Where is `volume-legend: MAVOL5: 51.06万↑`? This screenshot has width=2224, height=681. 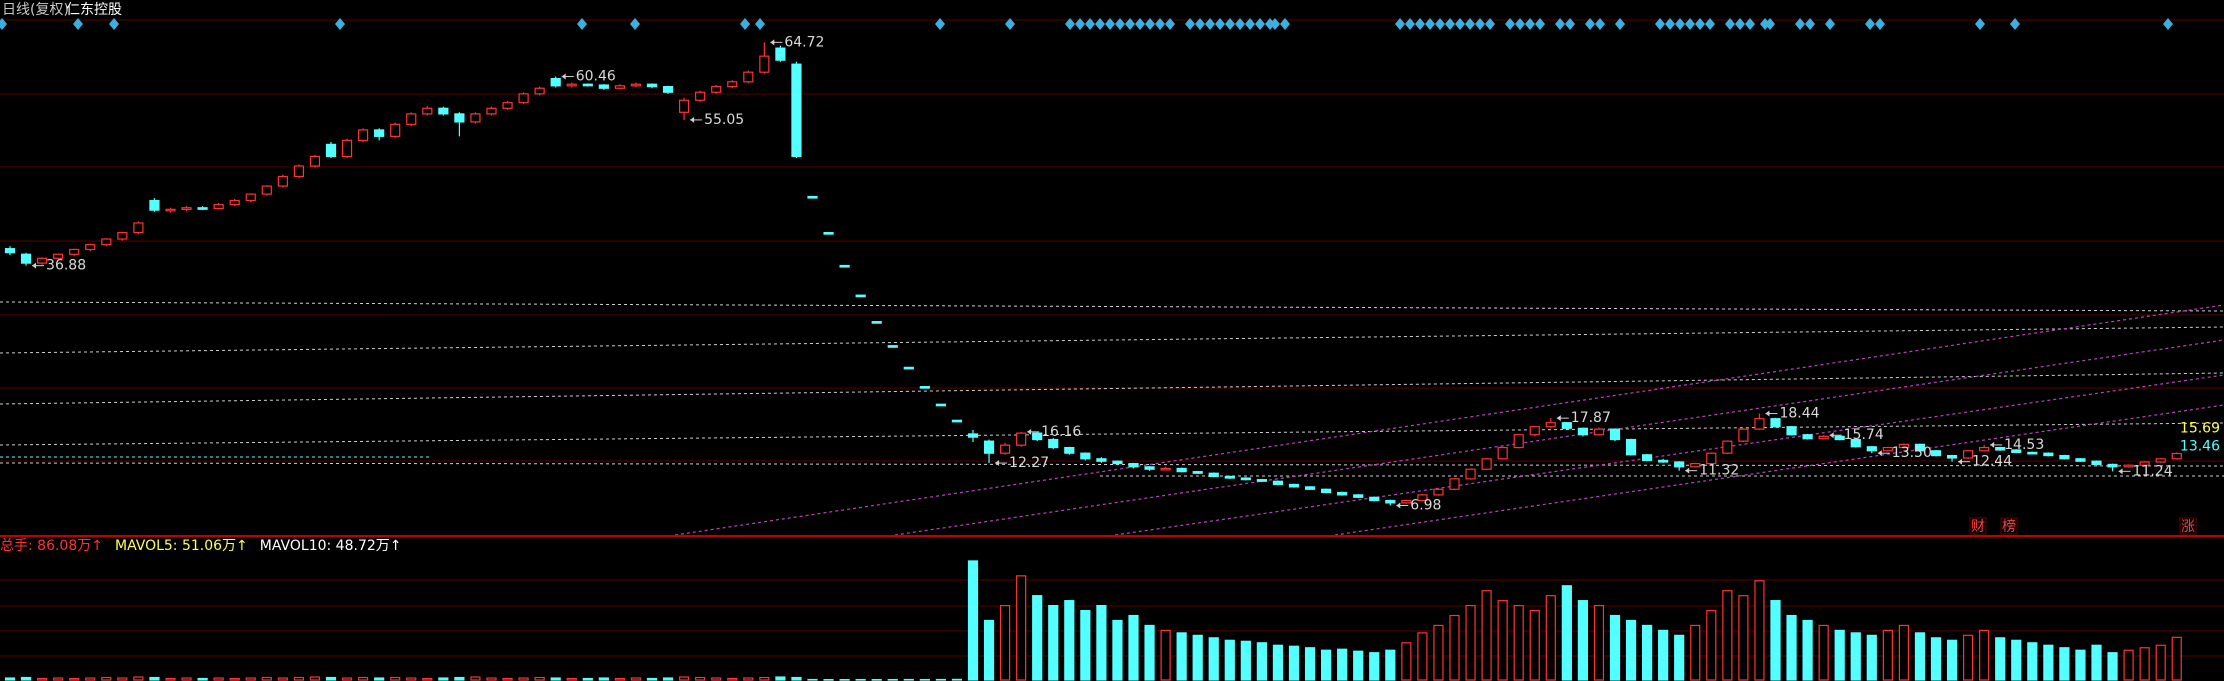 volume-legend: MAVOL5: 51.06万↑ is located at coordinates (181, 546).